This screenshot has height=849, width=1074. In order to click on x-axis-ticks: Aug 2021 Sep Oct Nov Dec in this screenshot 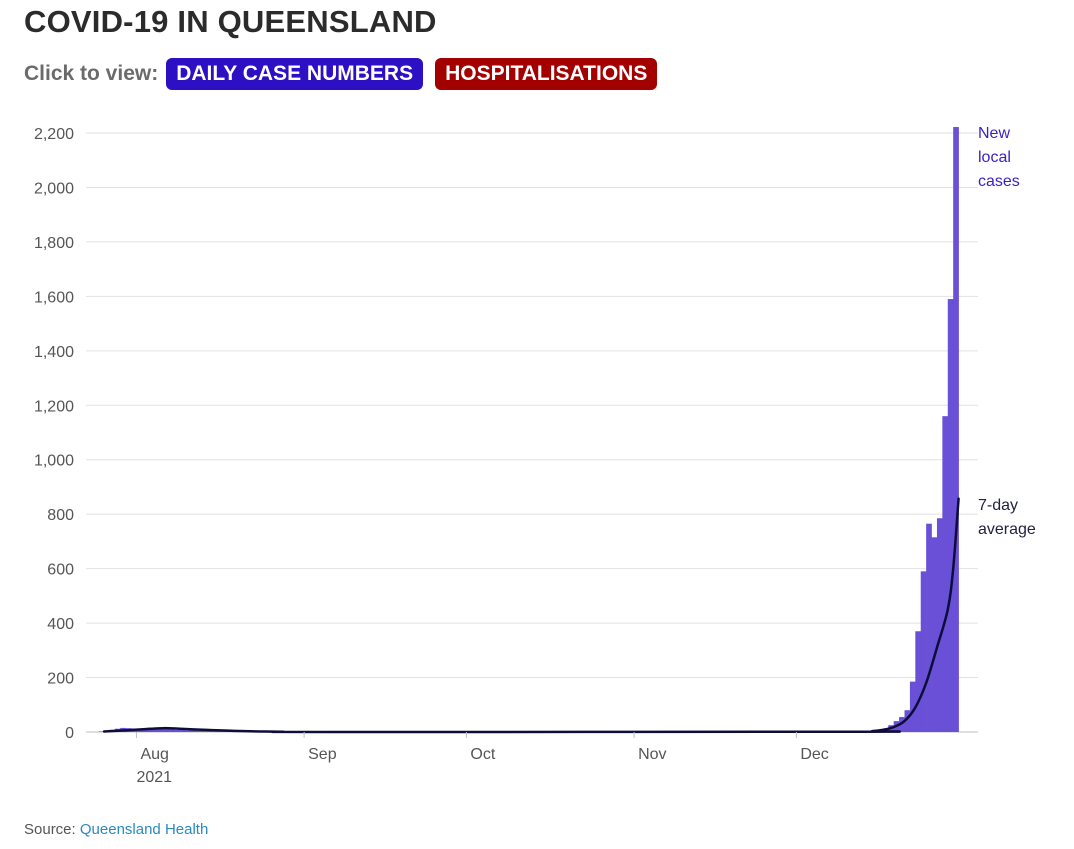, I will do `click(482, 759)`.